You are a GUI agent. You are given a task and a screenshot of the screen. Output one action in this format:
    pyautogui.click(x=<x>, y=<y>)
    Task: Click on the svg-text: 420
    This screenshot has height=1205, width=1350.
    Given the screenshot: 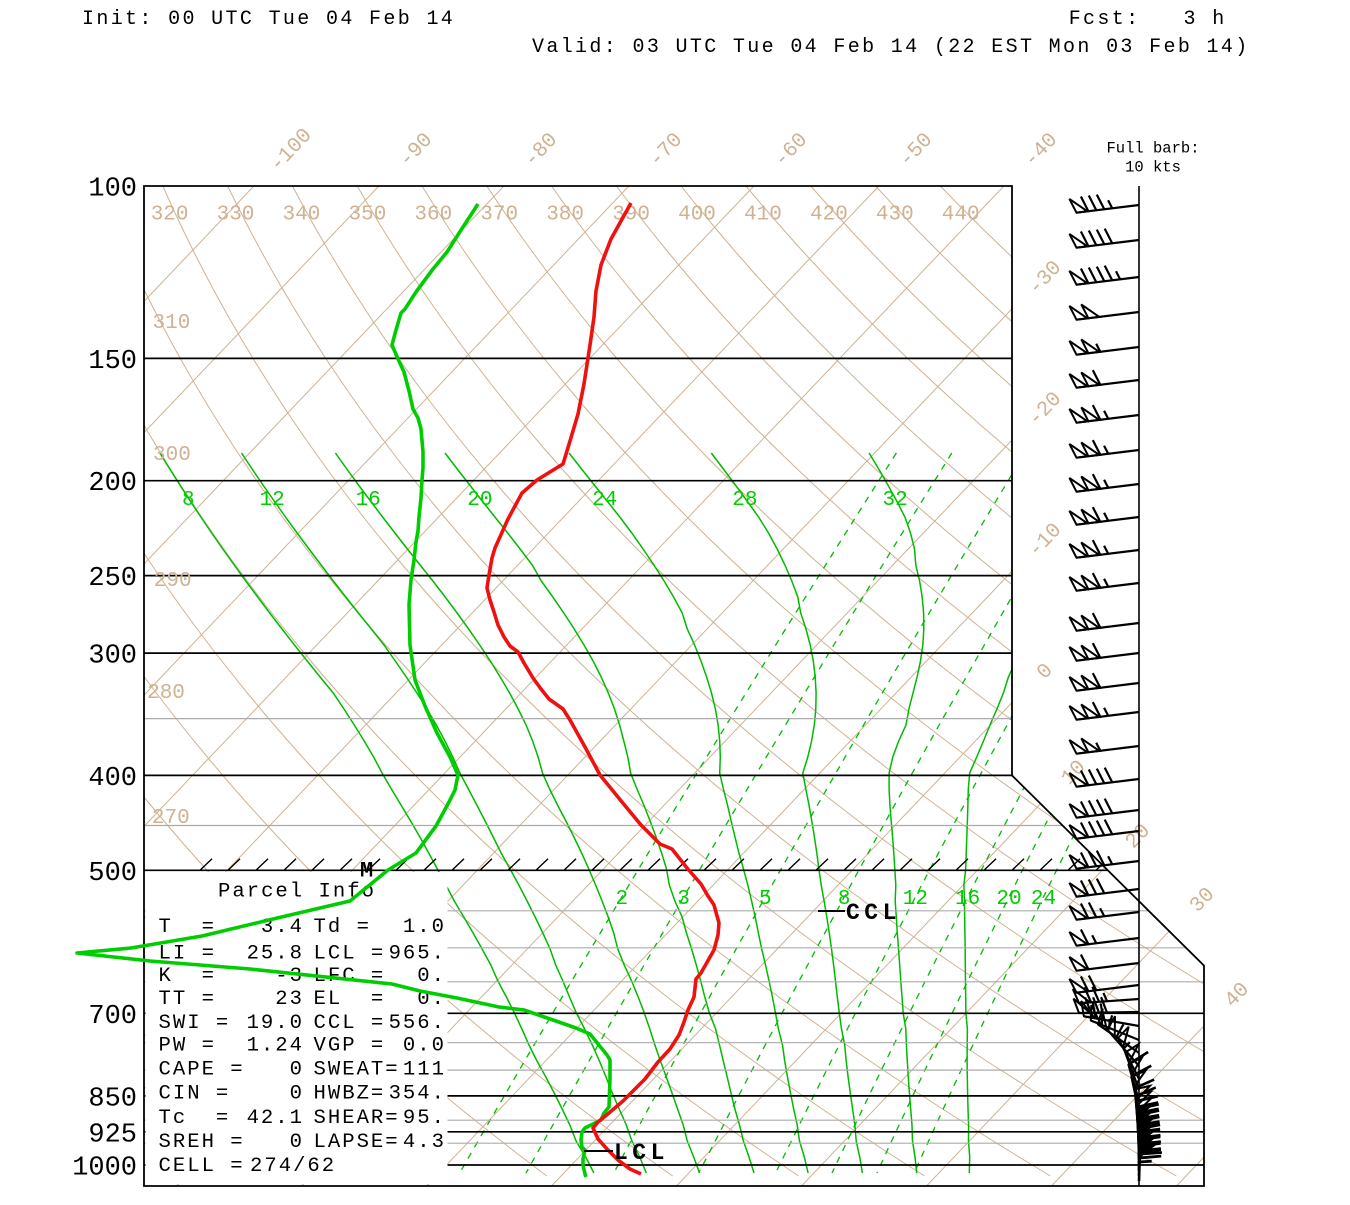 What is the action you would take?
    pyautogui.click(x=829, y=215)
    